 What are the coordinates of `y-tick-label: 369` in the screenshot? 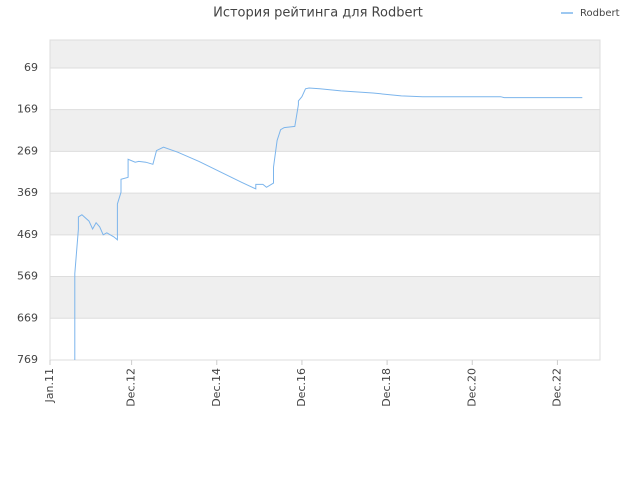 It's located at (27, 192).